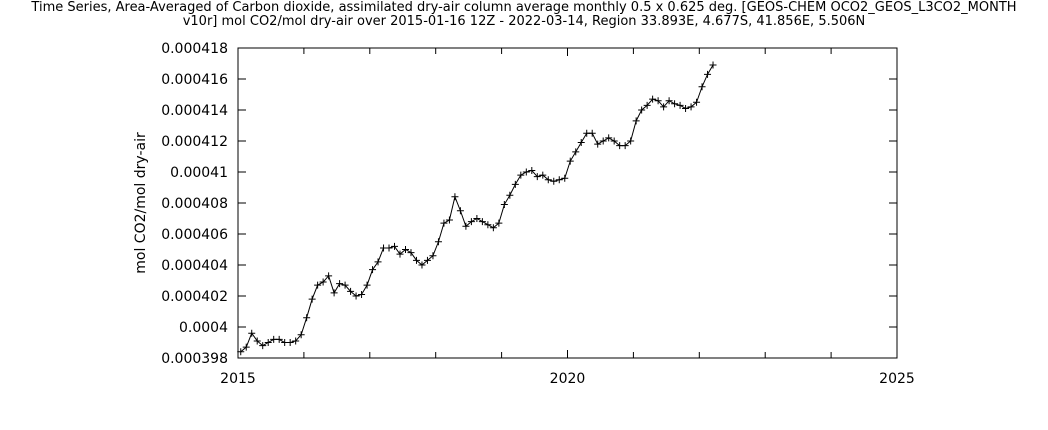  What do you see at coordinates (194, 235) in the screenshot?
I see `y-tick-label: 0.000406` at bounding box center [194, 235].